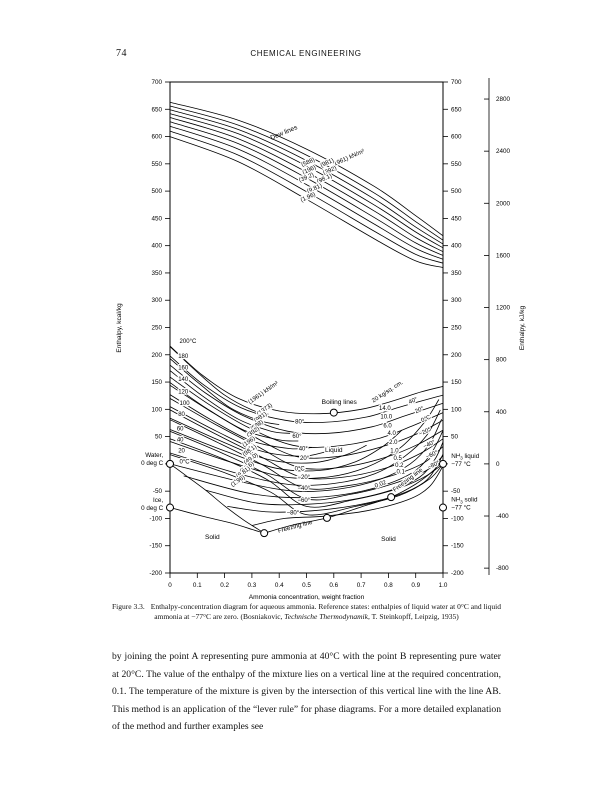  I want to click on y-axis-tick-label: 550, so click(156, 164).